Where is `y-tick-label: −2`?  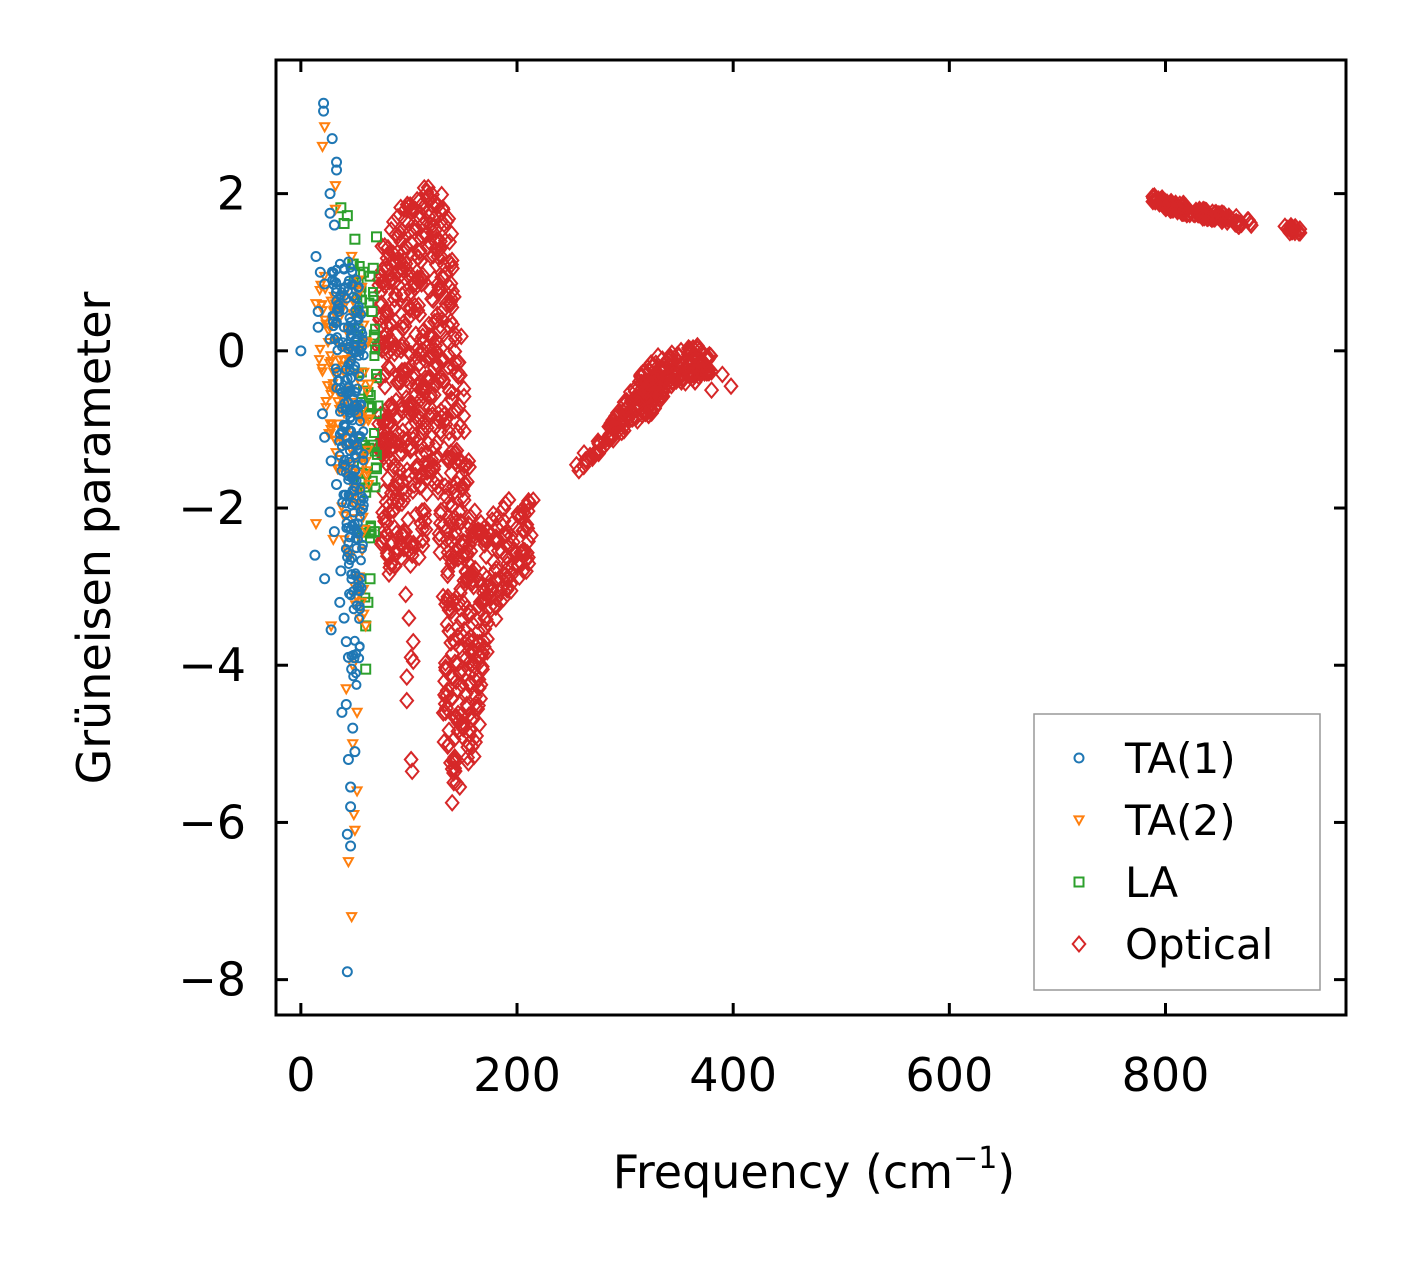 y-tick-label: −2 is located at coordinates (212, 508).